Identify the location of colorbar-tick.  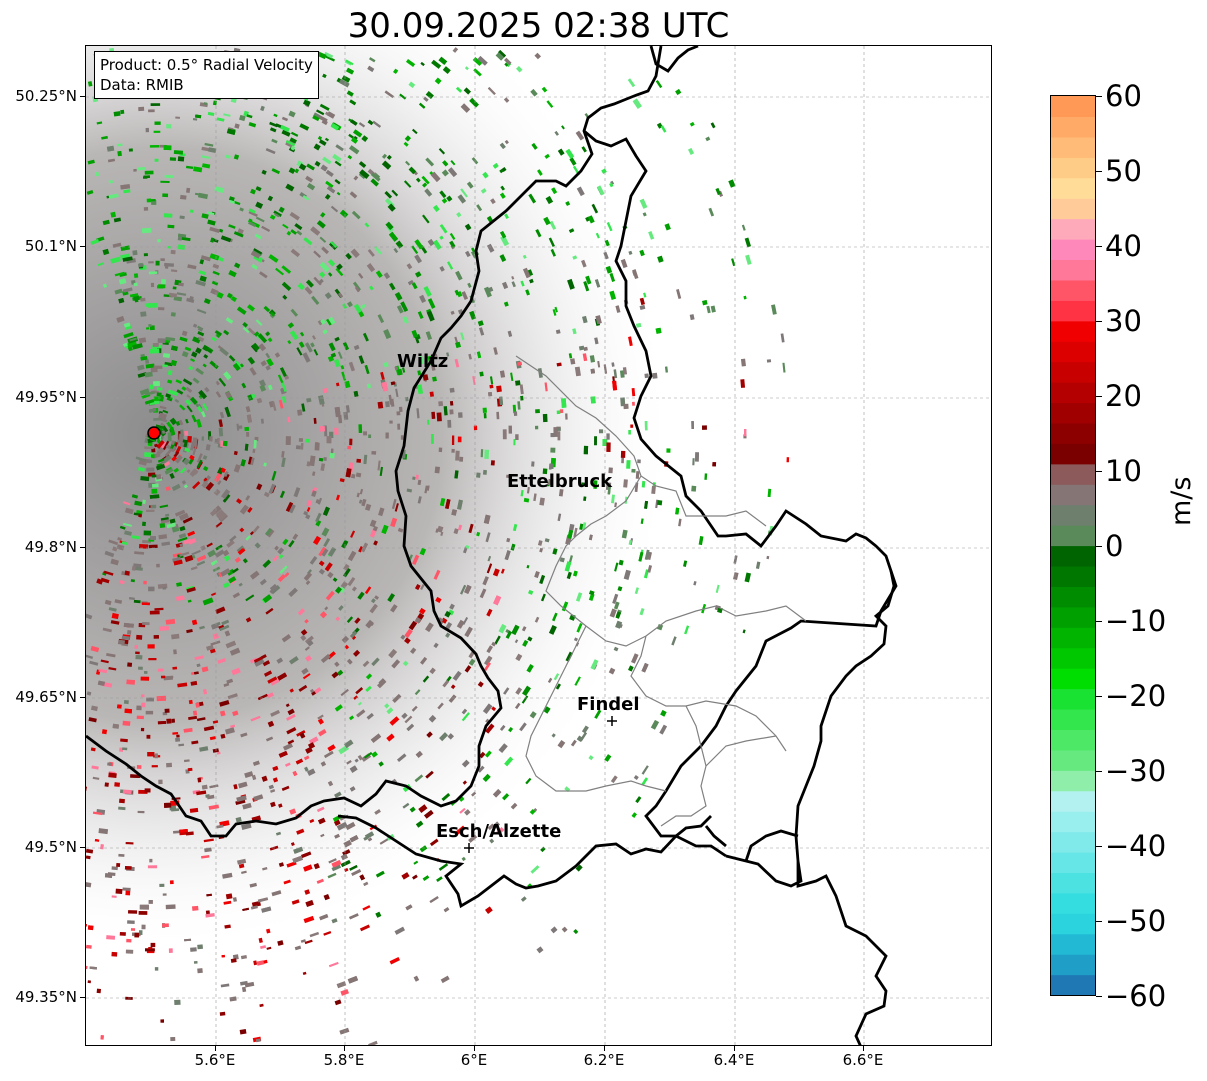
(1099, 246).